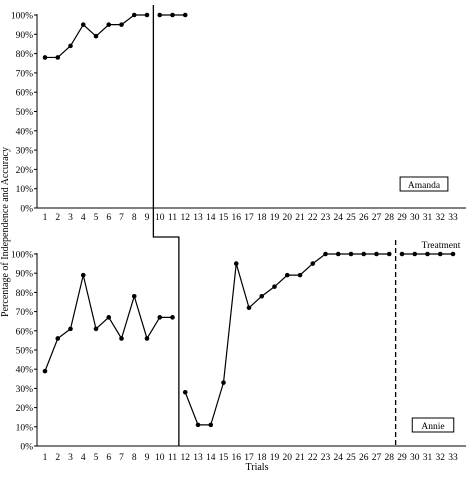 Image resolution: width=474 pixels, height=479 pixels. I want to click on x-tick-label: 29, so click(402, 458).